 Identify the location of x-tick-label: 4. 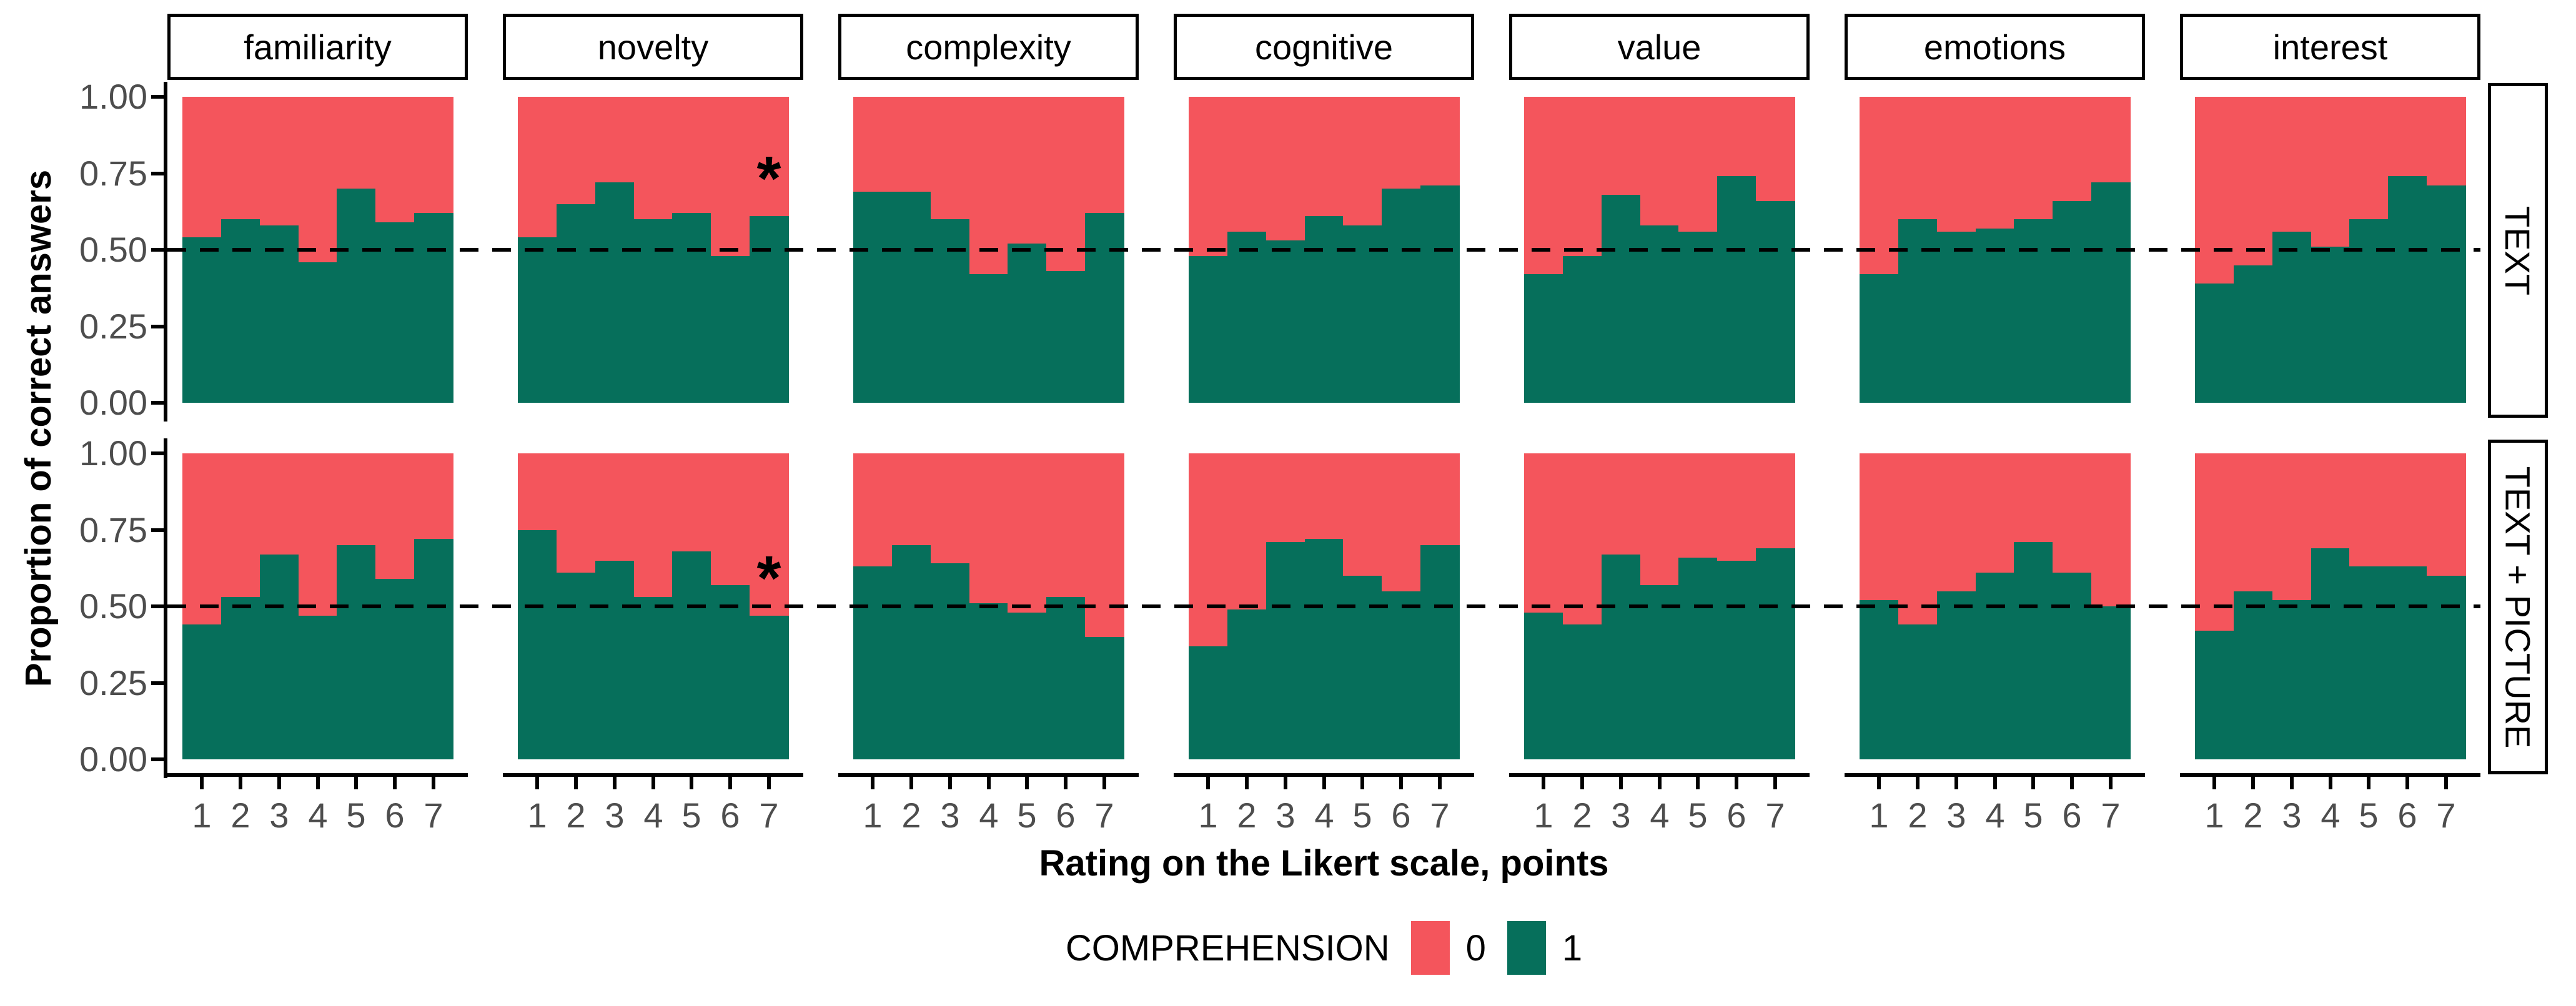
(653, 816).